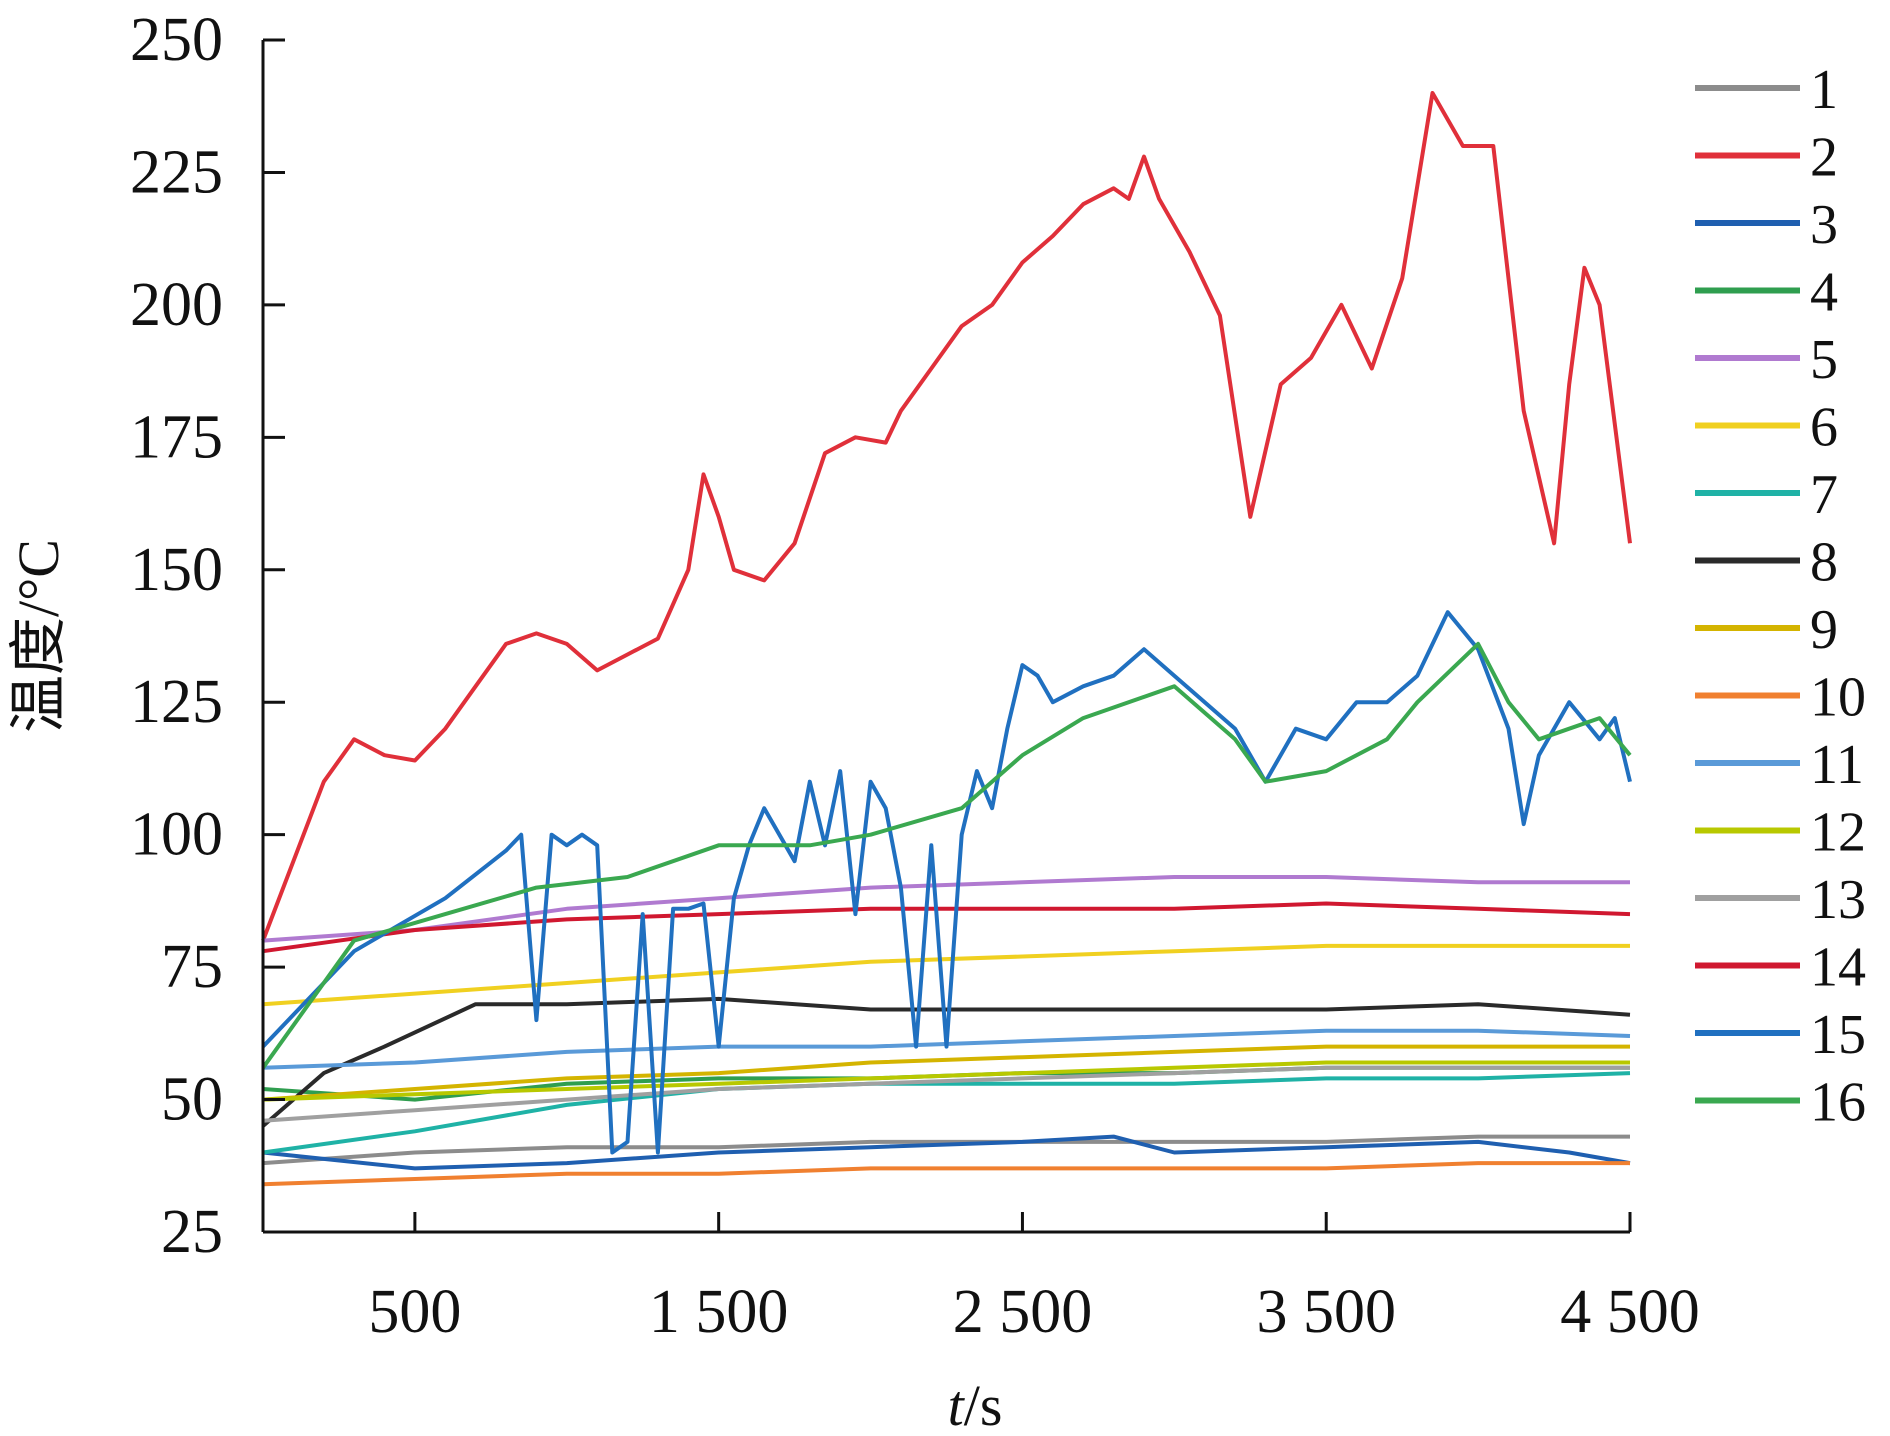  I want to click on legend-label-6: 6, so click(1824, 428).